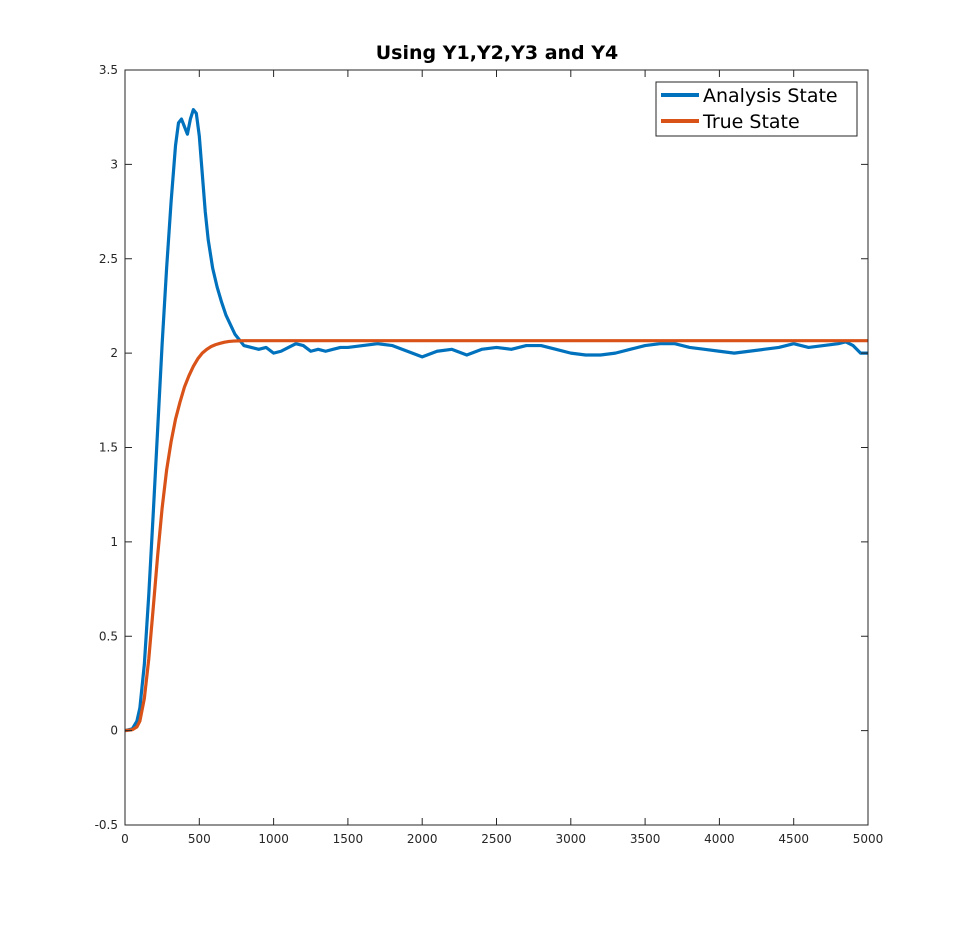  I want to click on x-tick-label: 0, so click(125, 839).